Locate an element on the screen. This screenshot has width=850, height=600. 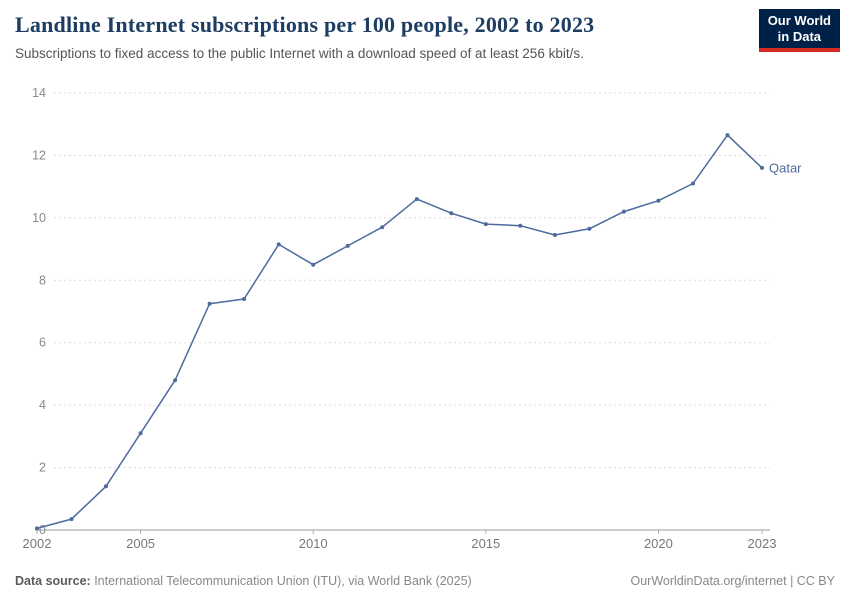
y-tick-label: 2 is located at coordinates (42, 468).